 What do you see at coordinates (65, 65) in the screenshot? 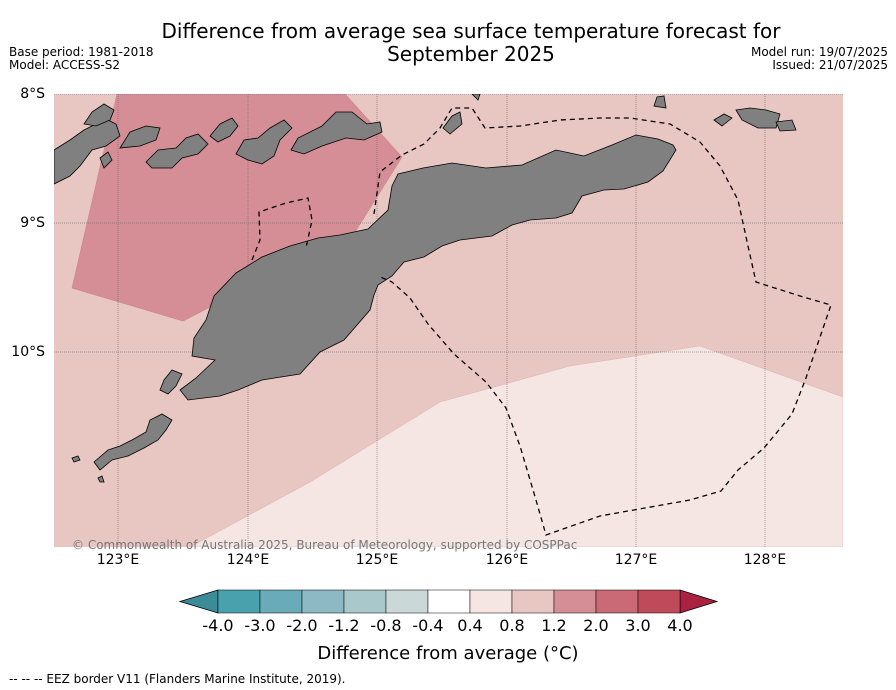
I see `model-name: Model: ACCESS-S2` at bounding box center [65, 65].